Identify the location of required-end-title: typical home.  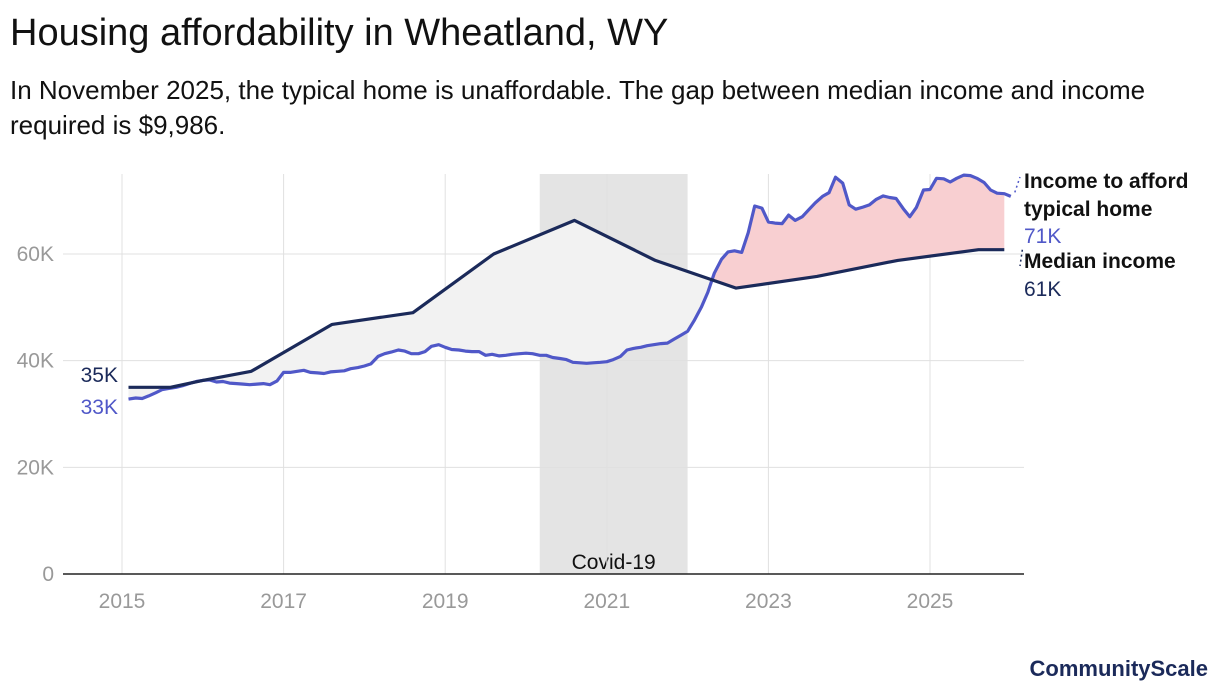
(1088, 209).